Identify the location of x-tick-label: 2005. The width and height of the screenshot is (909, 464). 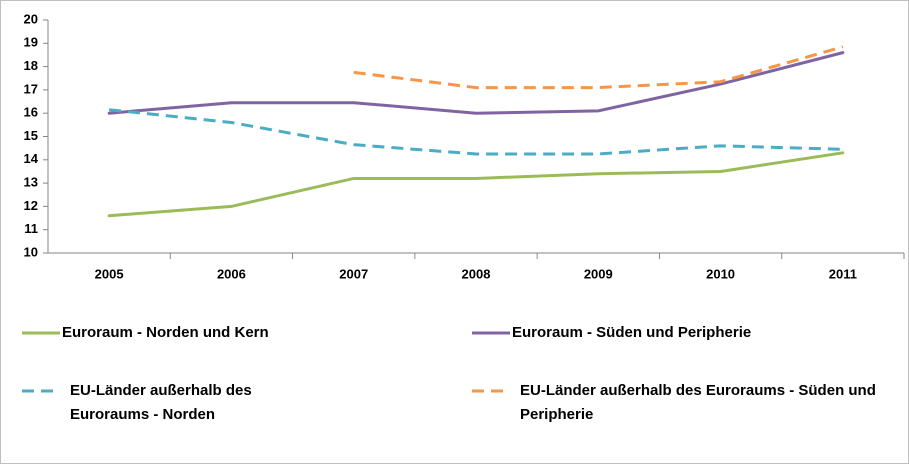
(109, 273).